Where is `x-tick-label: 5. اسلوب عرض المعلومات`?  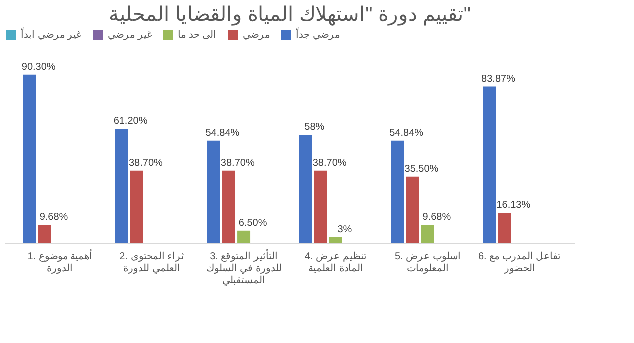
x-tick-label: 5. اسلوب عرض المعلومات is located at coordinates (427, 263).